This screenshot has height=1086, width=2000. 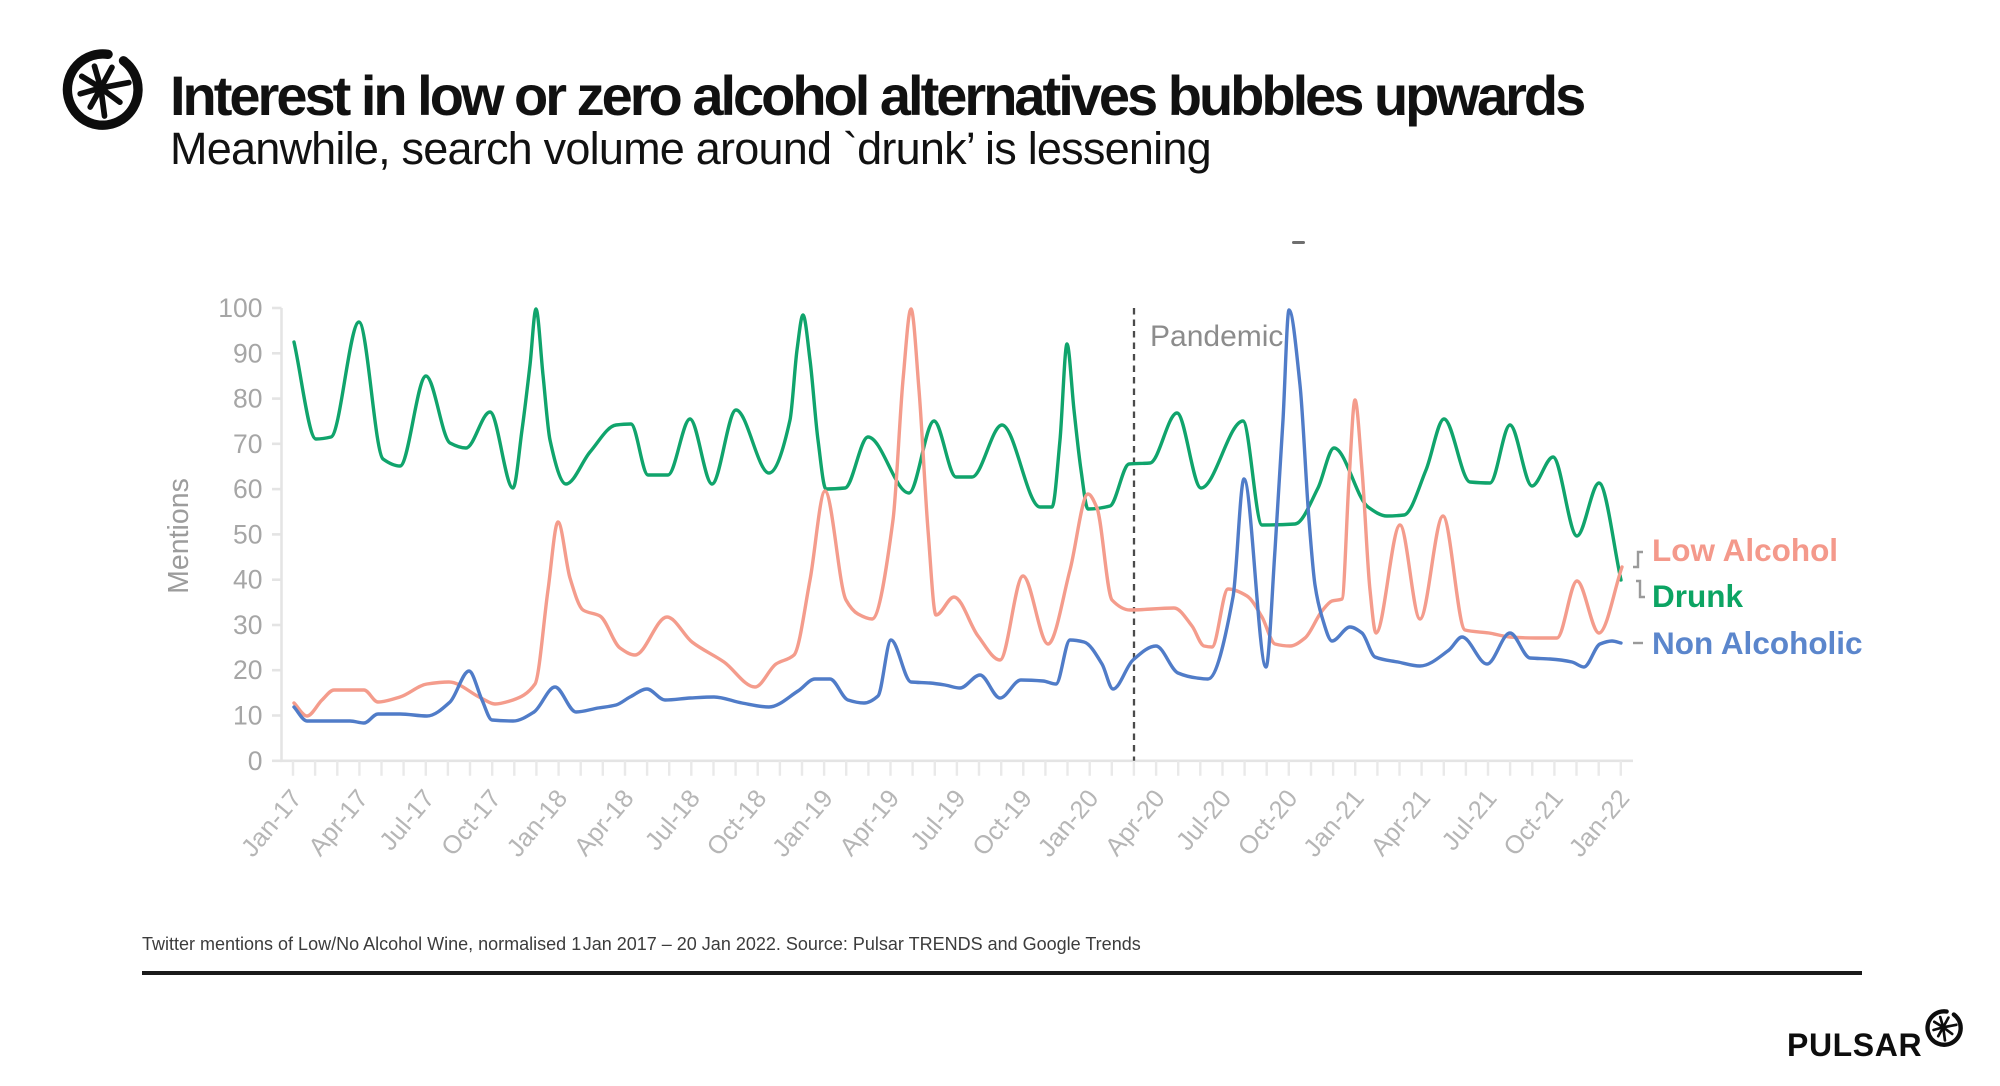 What do you see at coordinates (1533, 823) in the screenshot?
I see `svg-text: Oct-21` at bounding box center [1533, 823].